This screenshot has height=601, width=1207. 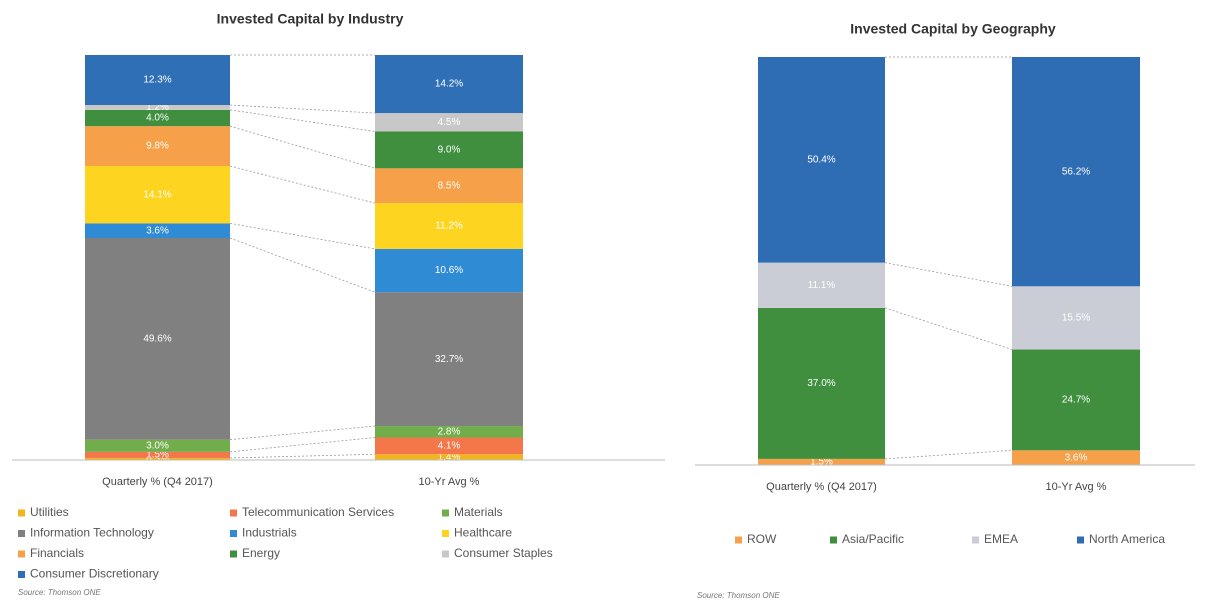 I want to click on value-label: 8.5%, so click(x=449, y=185).